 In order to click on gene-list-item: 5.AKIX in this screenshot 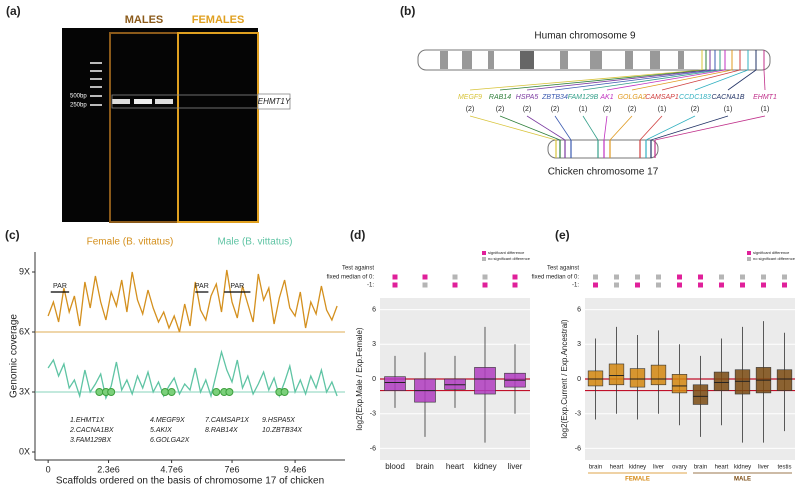, I will do `click(161, 430)`.